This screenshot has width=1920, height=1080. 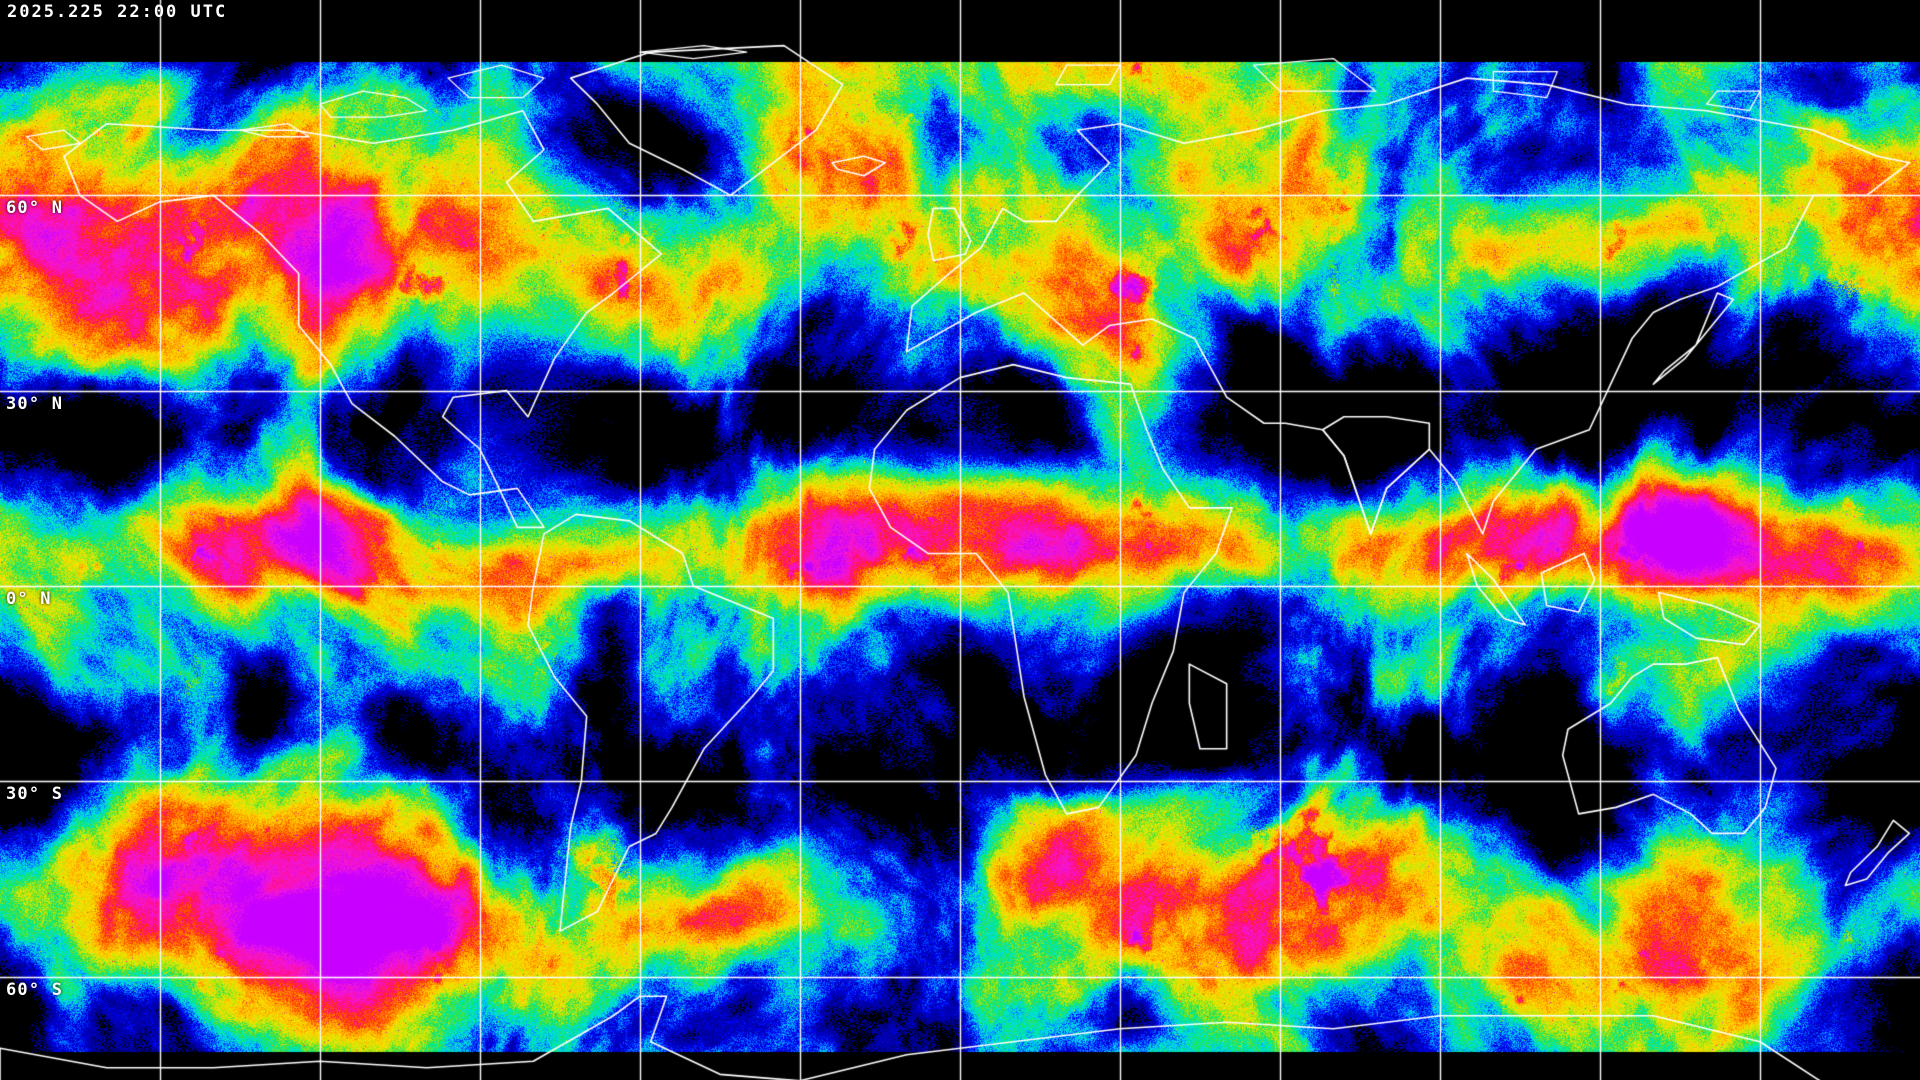 I want to click on timestamp-label: 2025.225 22:00 UTC, so click(x=117, y=12).